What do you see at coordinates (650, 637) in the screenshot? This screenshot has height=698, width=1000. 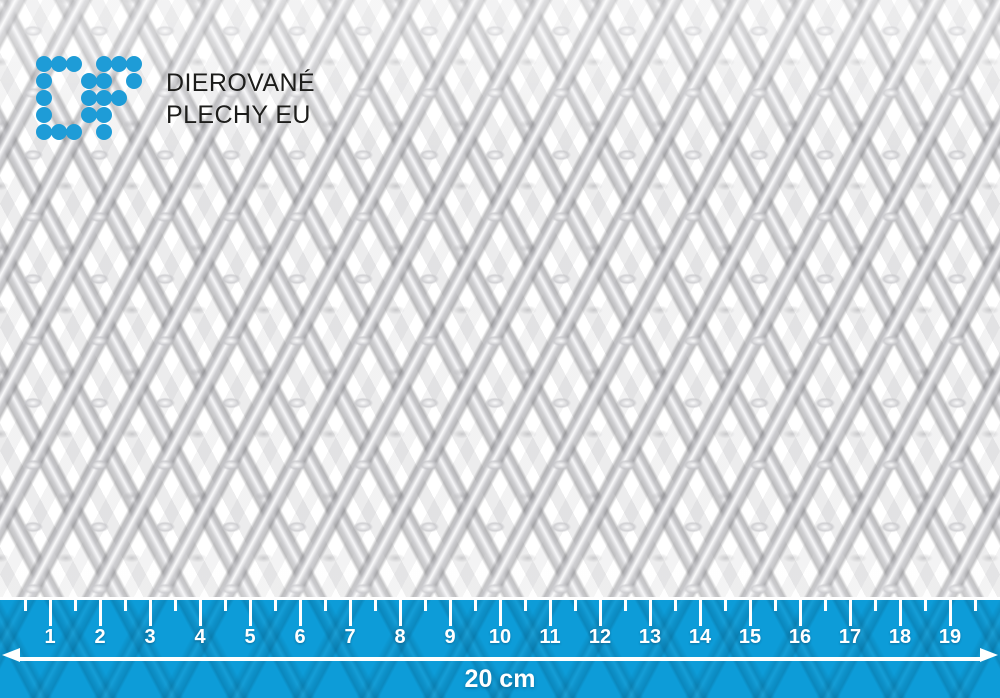 I see `ruler-tick-label: 13` at bounding box center [650, 637].